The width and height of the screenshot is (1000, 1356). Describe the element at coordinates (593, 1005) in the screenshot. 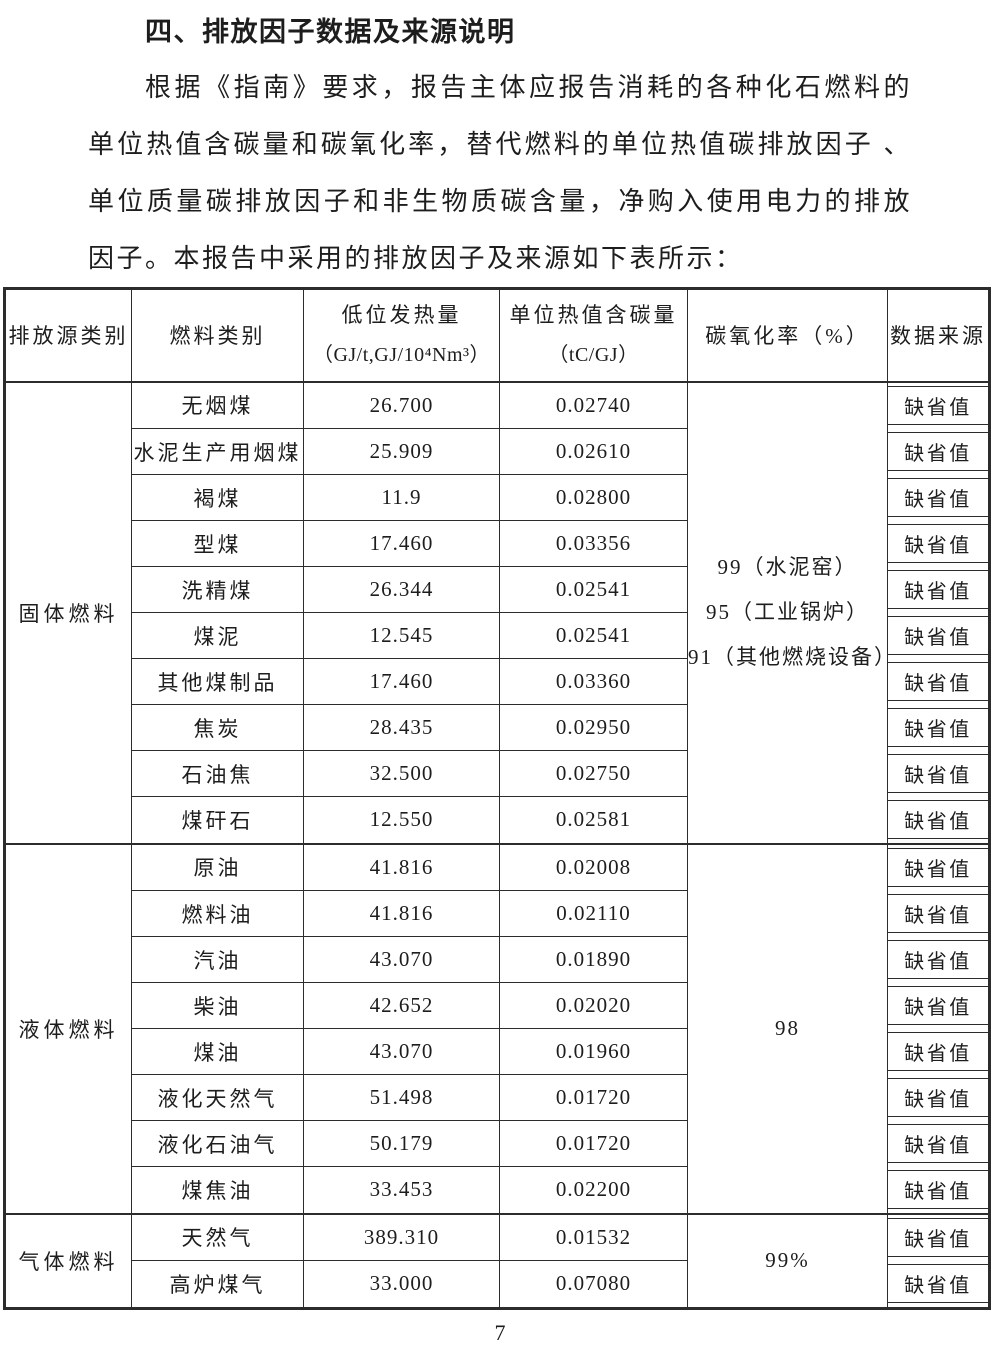

I see `carbon-content-cell: 0.02020` at that location.